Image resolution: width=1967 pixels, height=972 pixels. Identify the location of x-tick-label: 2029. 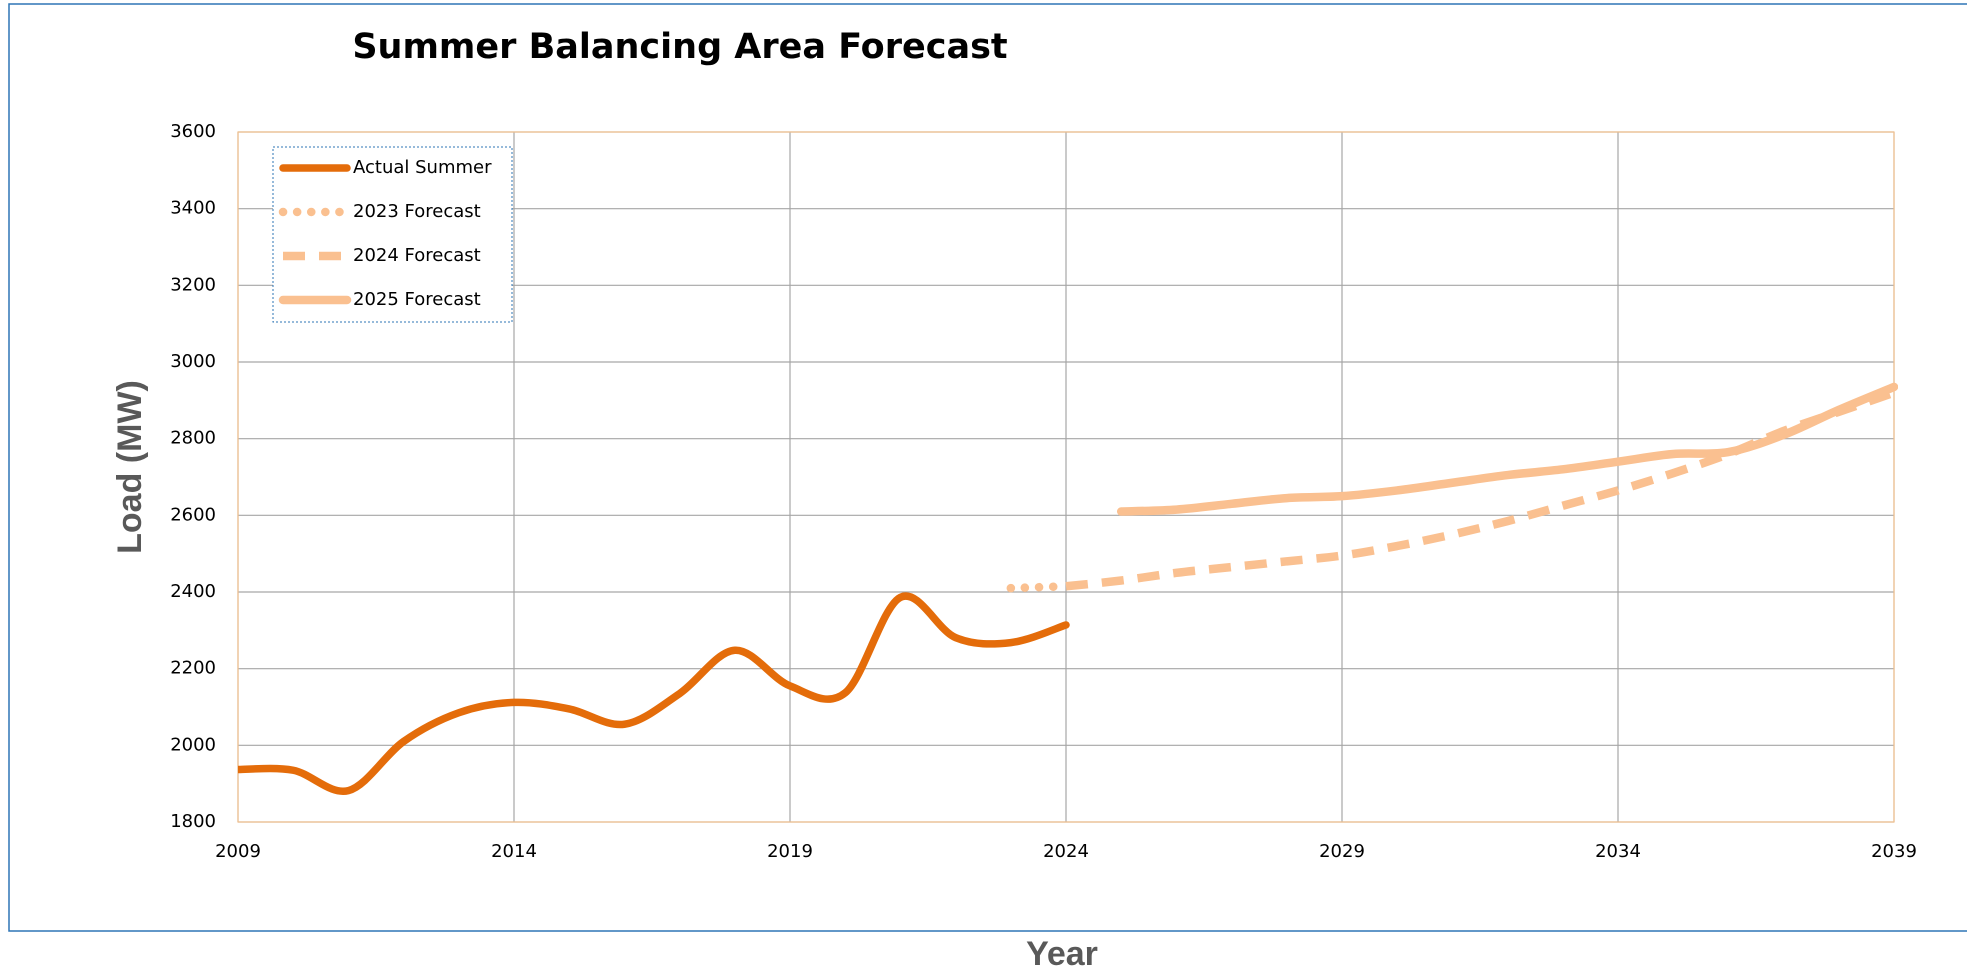
(1342, 851).